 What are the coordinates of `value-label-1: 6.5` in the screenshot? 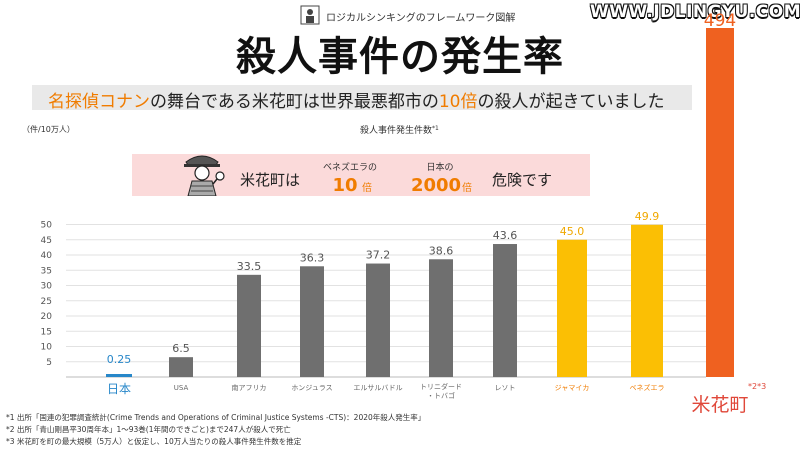 It's located at (181, 348).